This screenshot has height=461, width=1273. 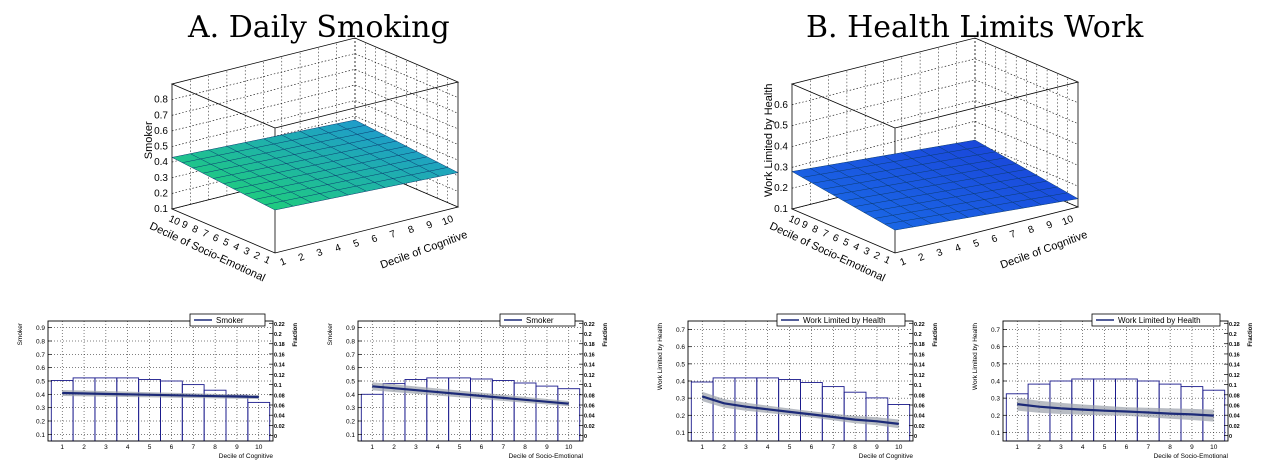 I want to click on x-axis-title: Decile of Socio-Emotional, so click(x=546, y=456).